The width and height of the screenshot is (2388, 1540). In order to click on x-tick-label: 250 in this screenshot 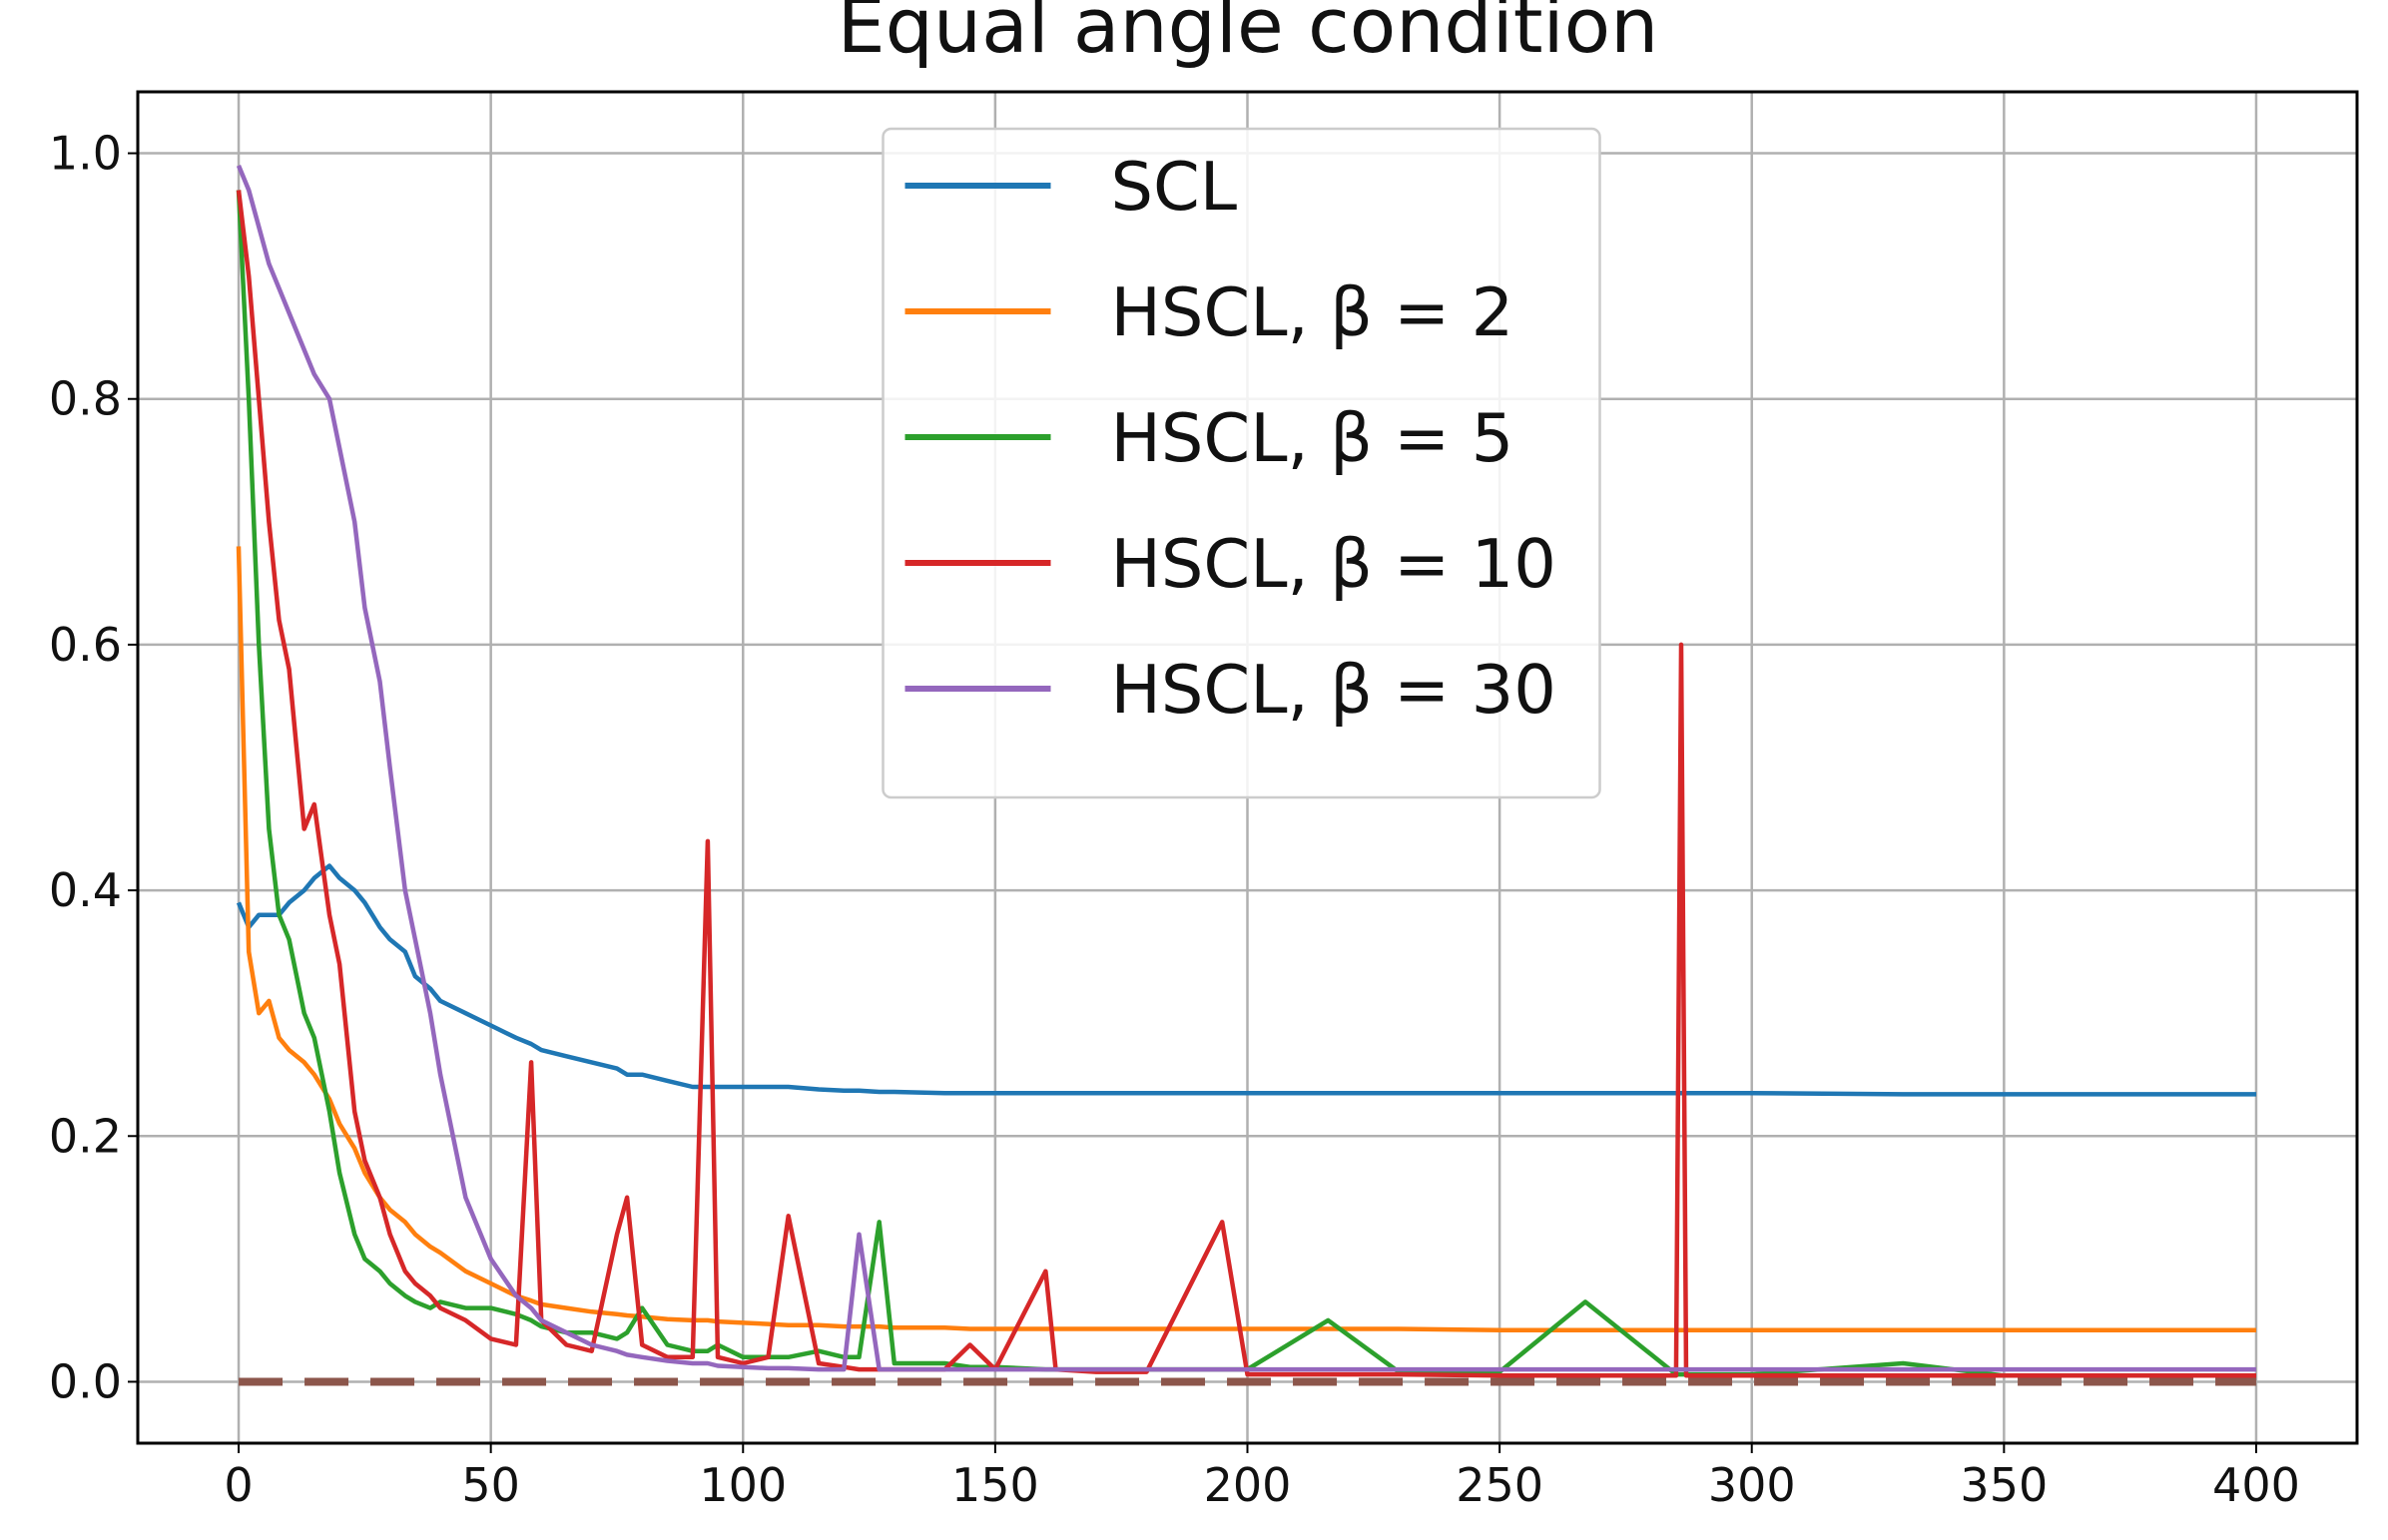, I will do `click(1500, 1485)`.